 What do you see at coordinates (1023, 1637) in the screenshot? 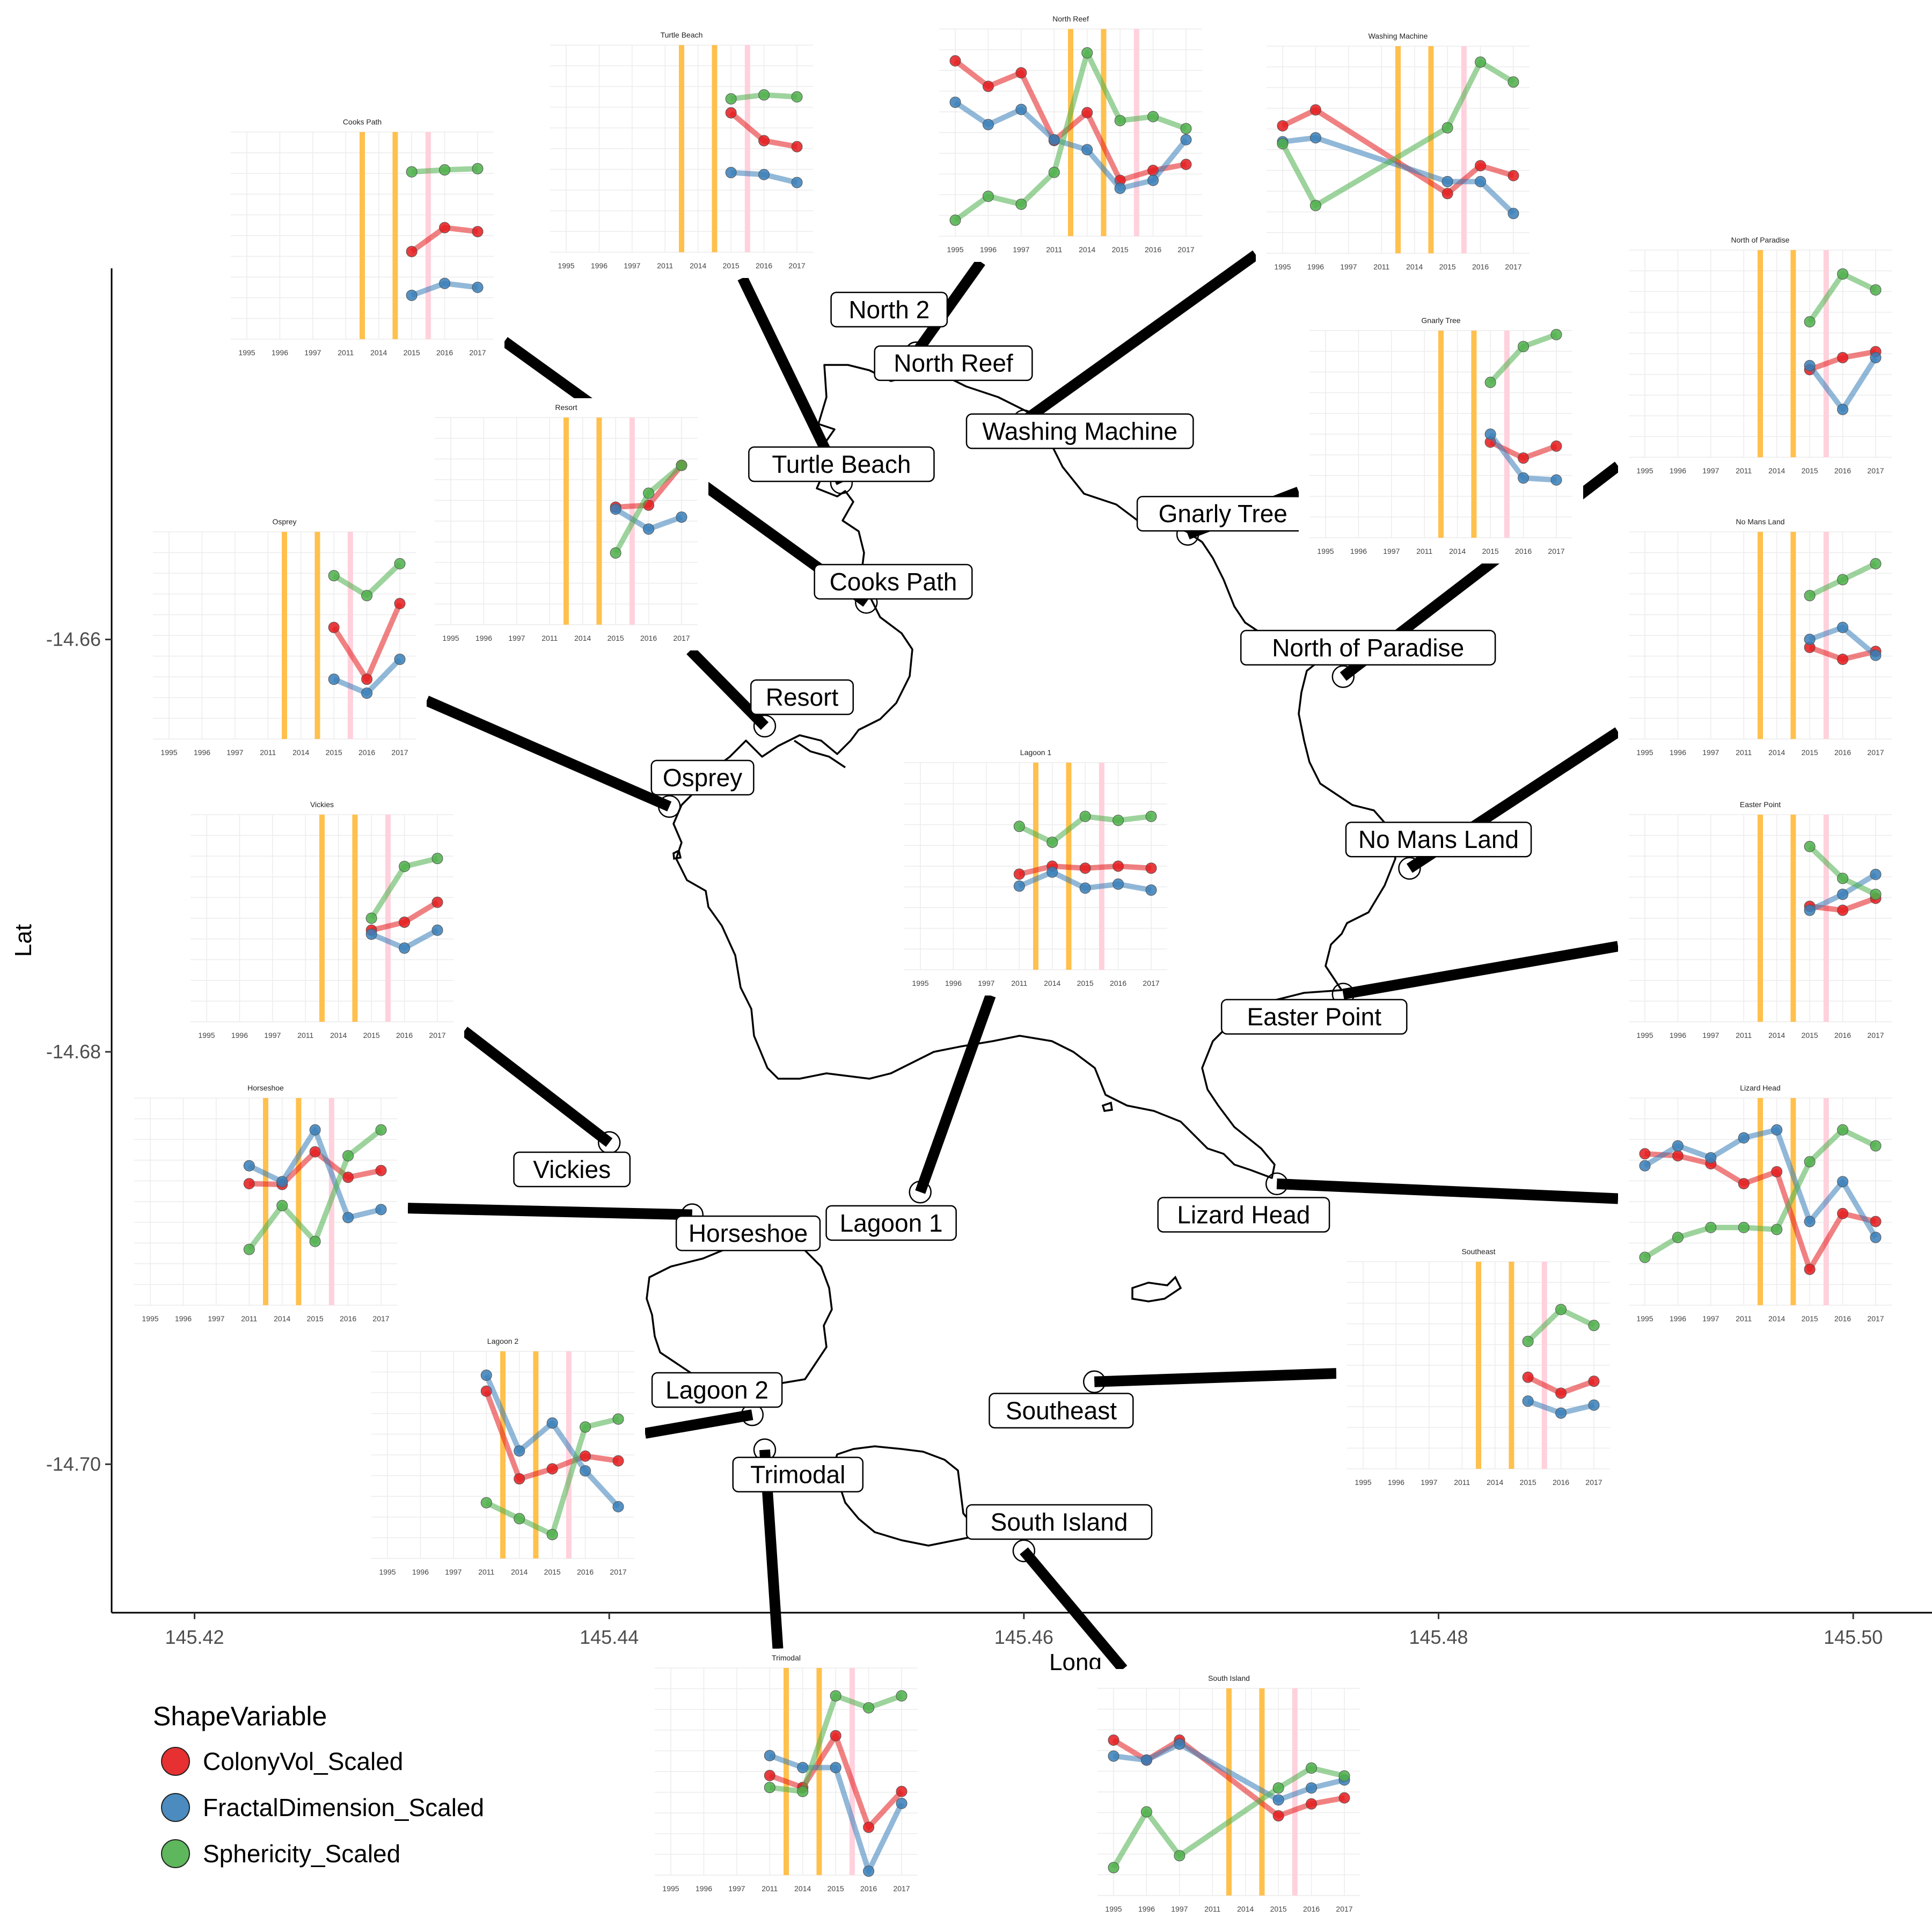
I see `x-tick-label: 145.46` at bounding box center [1023, 1637].